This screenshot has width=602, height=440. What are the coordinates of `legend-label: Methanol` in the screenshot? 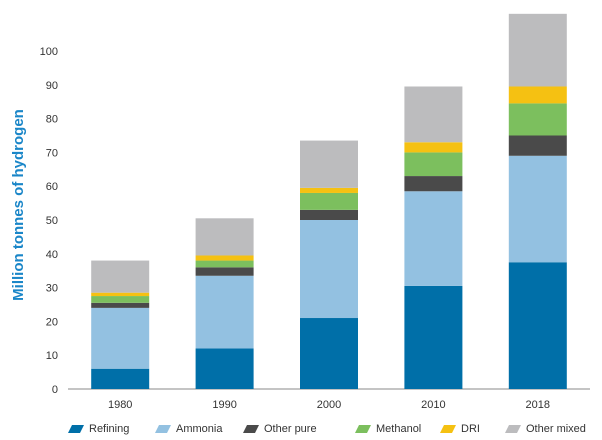 It's located at (398, 429).